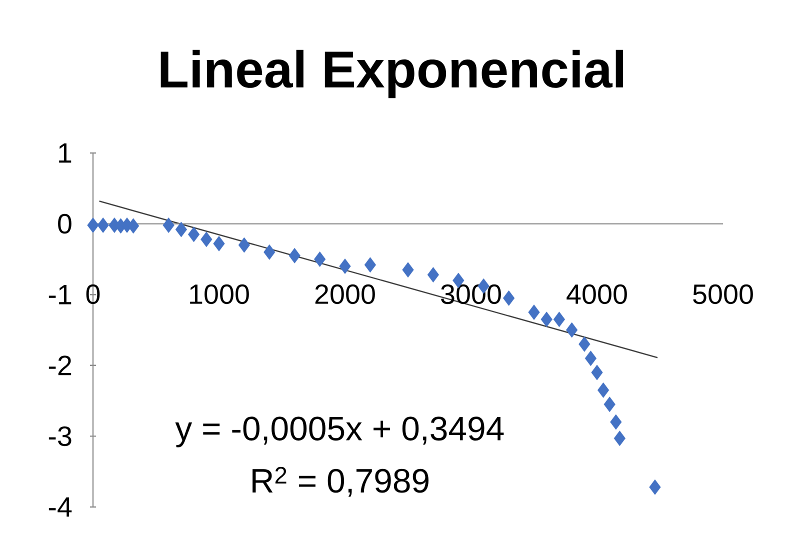 The height and width of the screenshot is (544, 785). I want to click on y-tick-label: 0, so click(65, 224).